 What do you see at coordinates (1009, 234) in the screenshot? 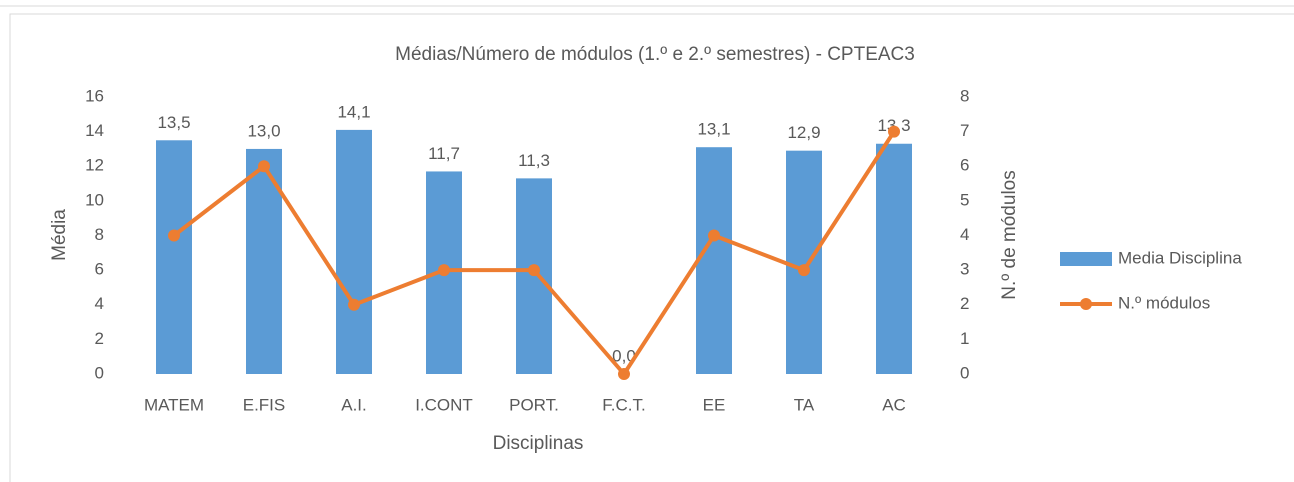
I see `y2-axis-title: N.º de módulos` at bounding box center [1009, 234].